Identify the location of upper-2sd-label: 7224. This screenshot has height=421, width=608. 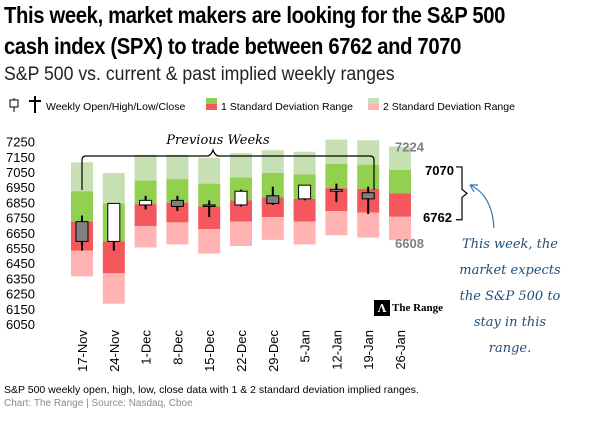
(410, 147).